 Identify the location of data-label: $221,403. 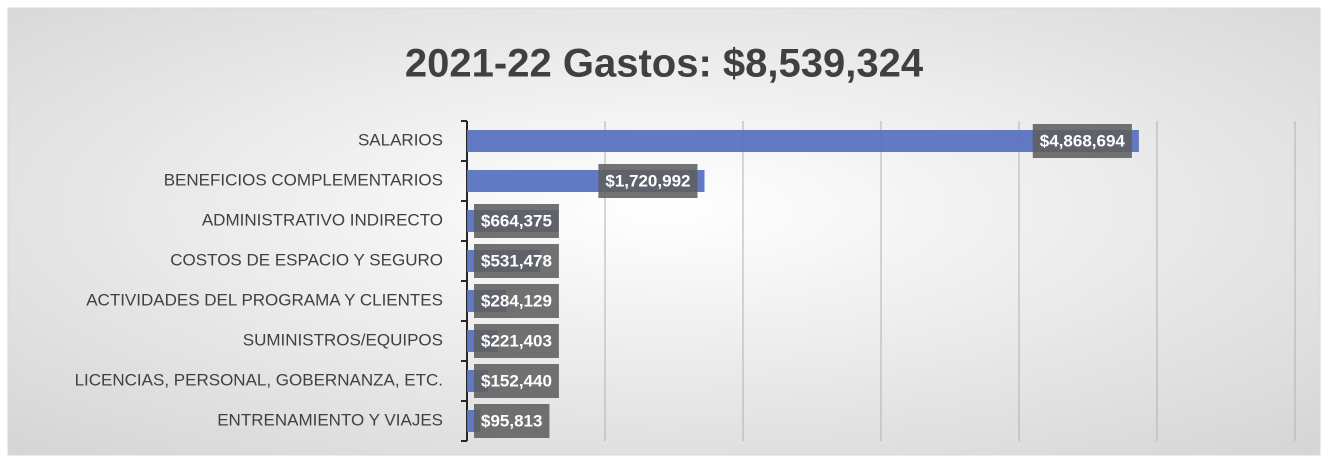
(516, 340).